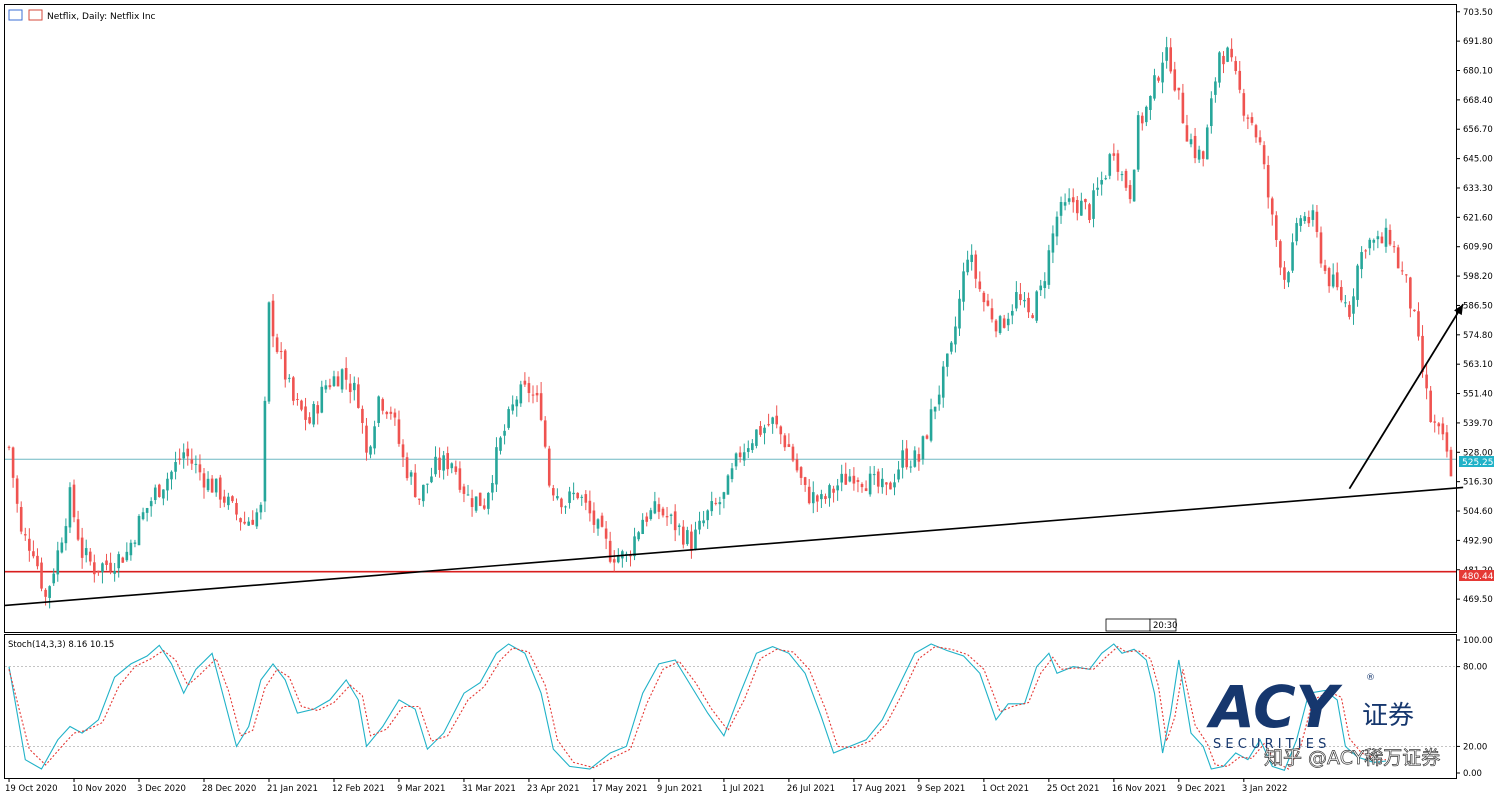 The image size is (1507, 807). What do you see at coordinates (1478, 577) in the screenshot?
I see `support-price-label: 480.44` at bounding box center [1478, 577].